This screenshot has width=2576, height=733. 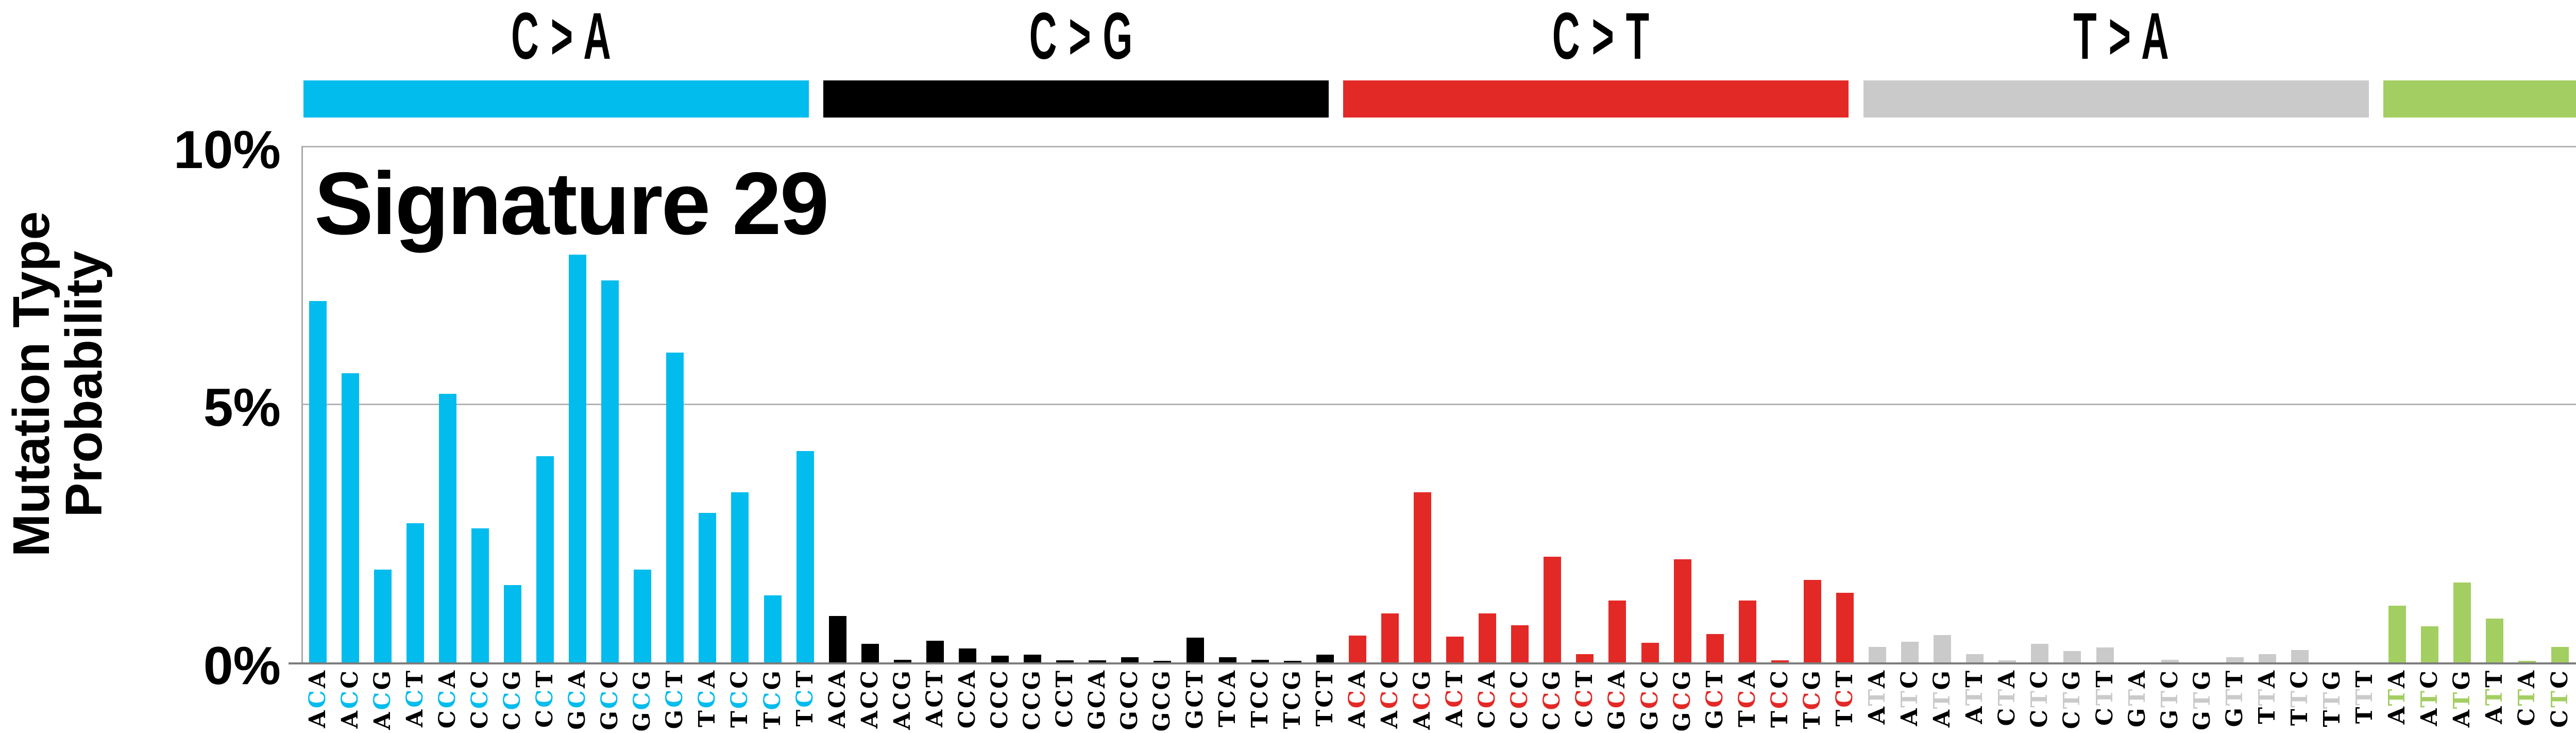 What do you see at coordinates (556, 99) in the screenshot?
I see `header-strip-c-to-a` at bounding box center [556, 99].